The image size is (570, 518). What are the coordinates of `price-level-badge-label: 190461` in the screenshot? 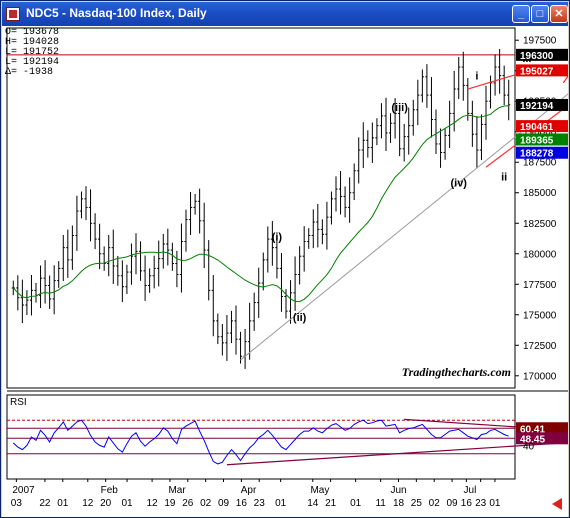 It's located at (537, 127).